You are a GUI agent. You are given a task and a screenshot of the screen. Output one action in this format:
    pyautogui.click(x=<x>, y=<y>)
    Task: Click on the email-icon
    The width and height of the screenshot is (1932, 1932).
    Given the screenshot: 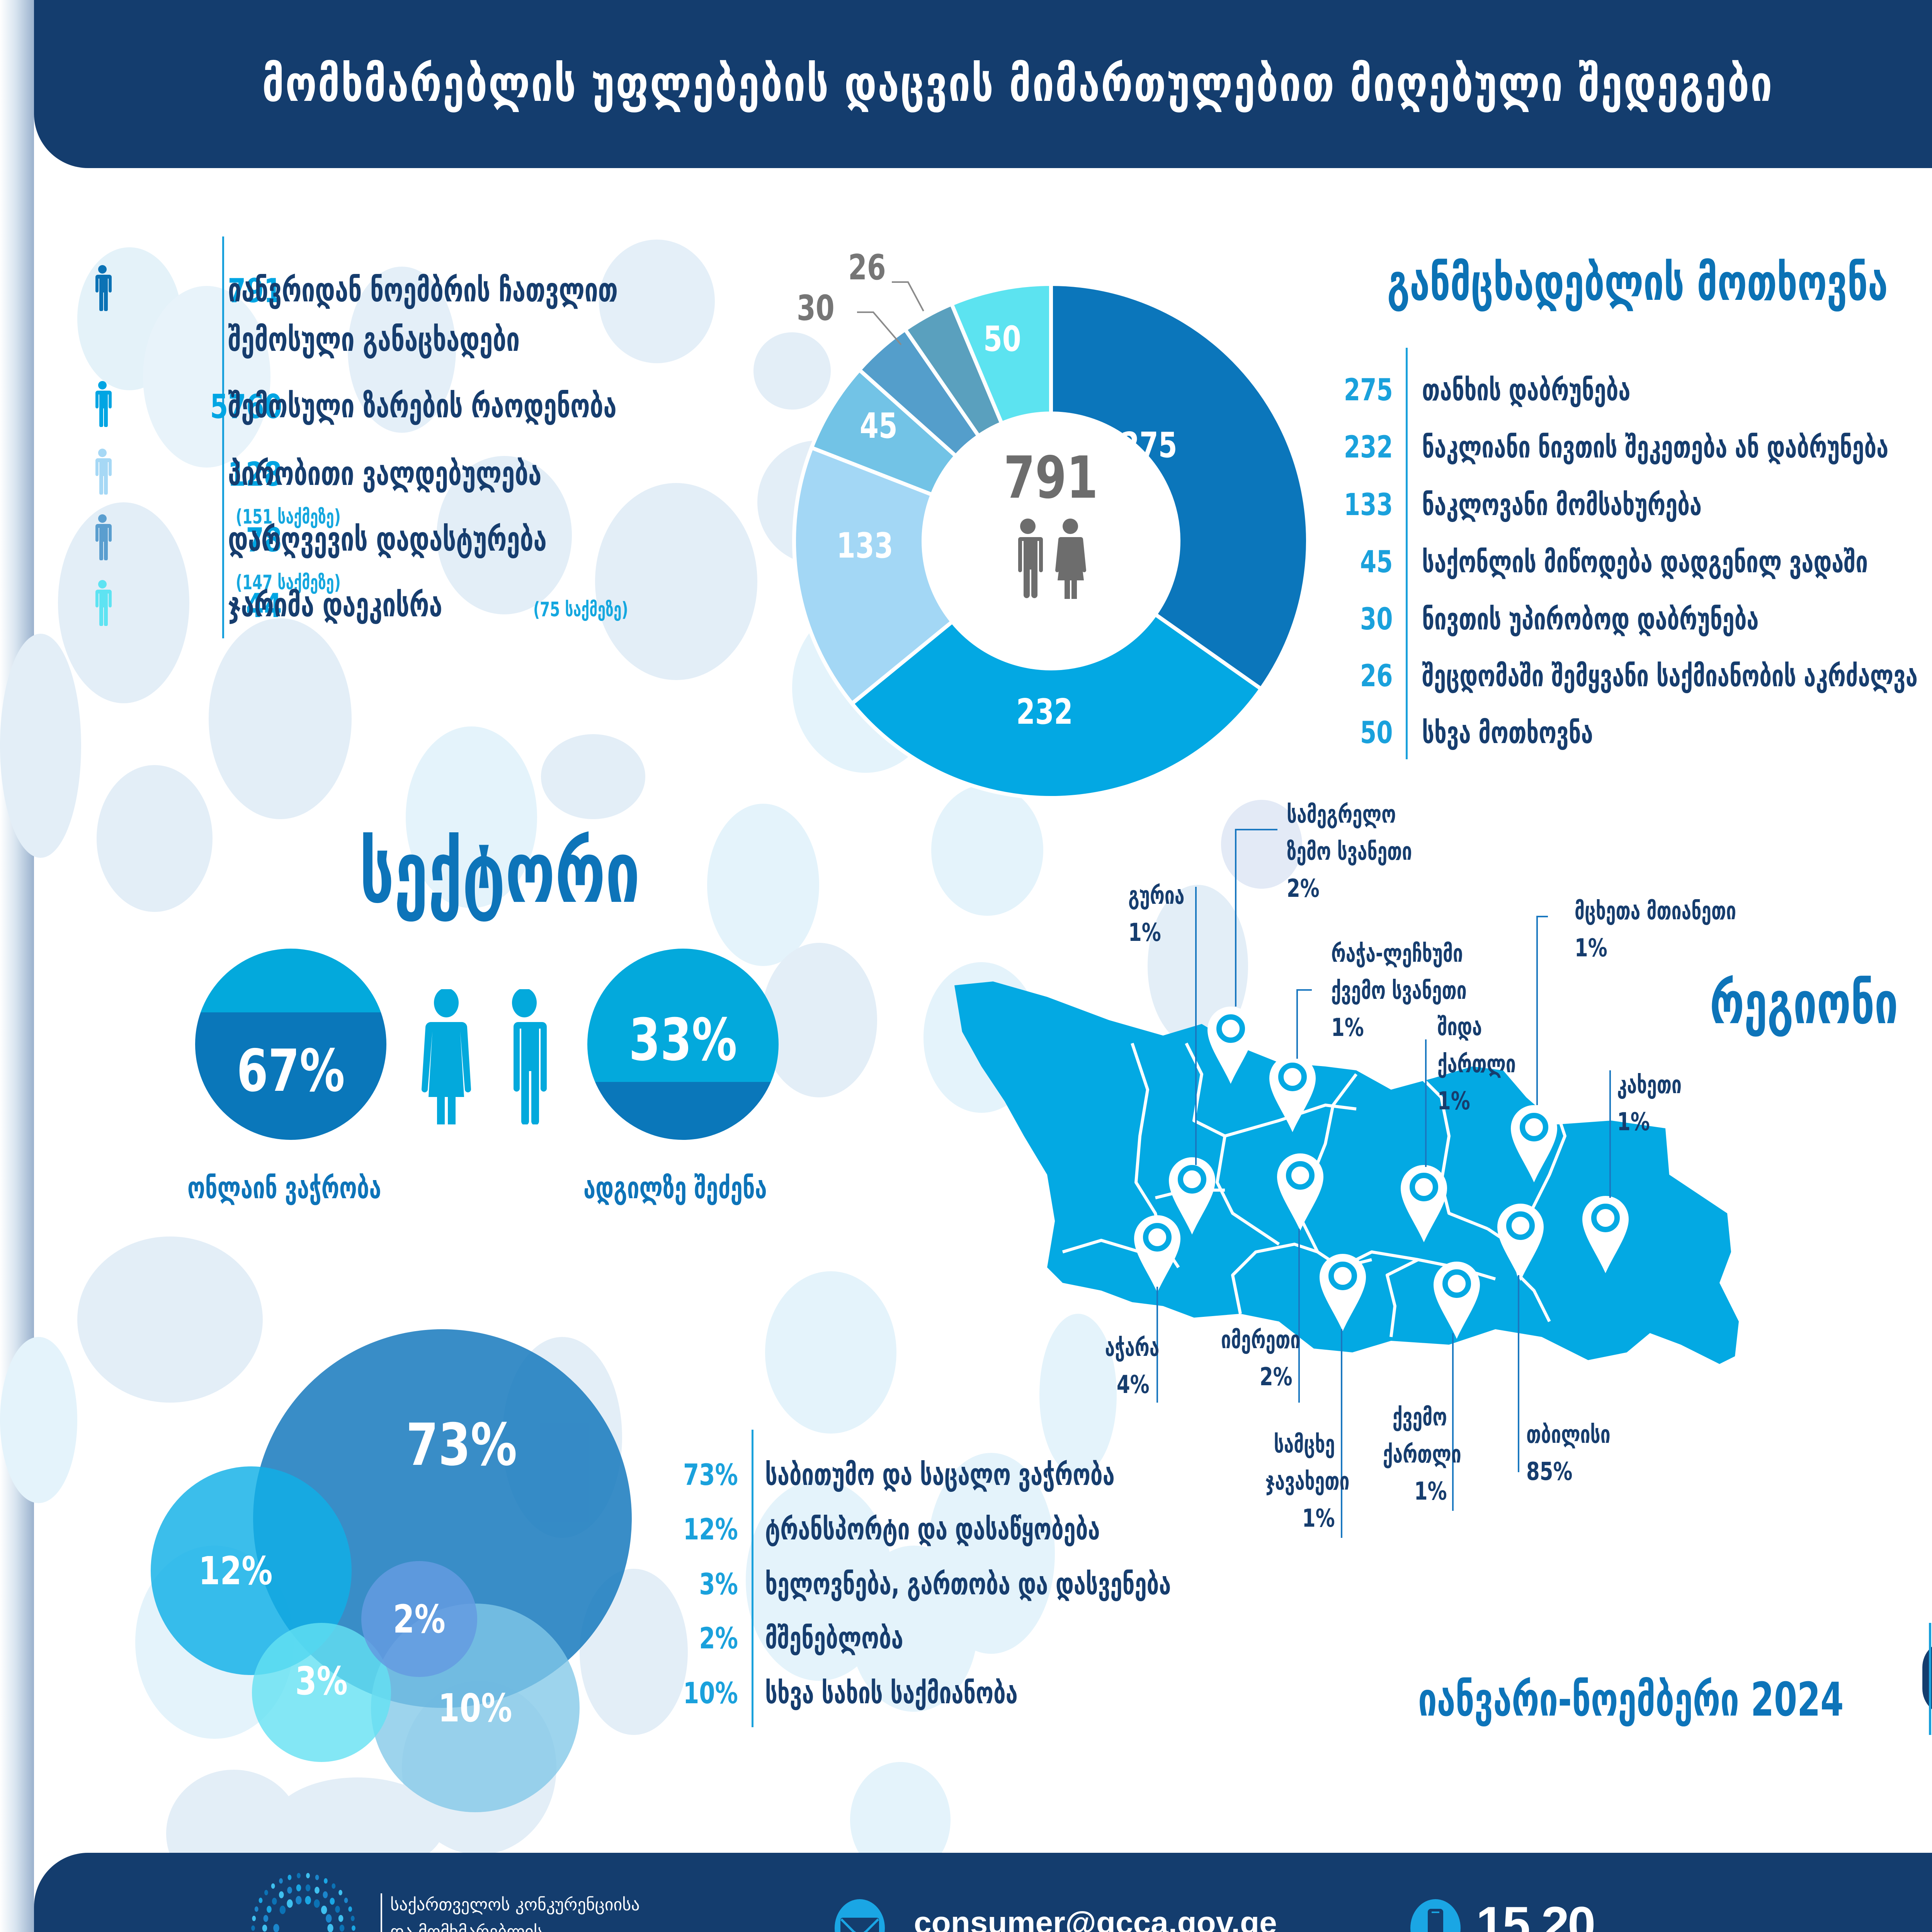 What is the action you would take?
    pyautogui.click(x=860, y=1915)
    